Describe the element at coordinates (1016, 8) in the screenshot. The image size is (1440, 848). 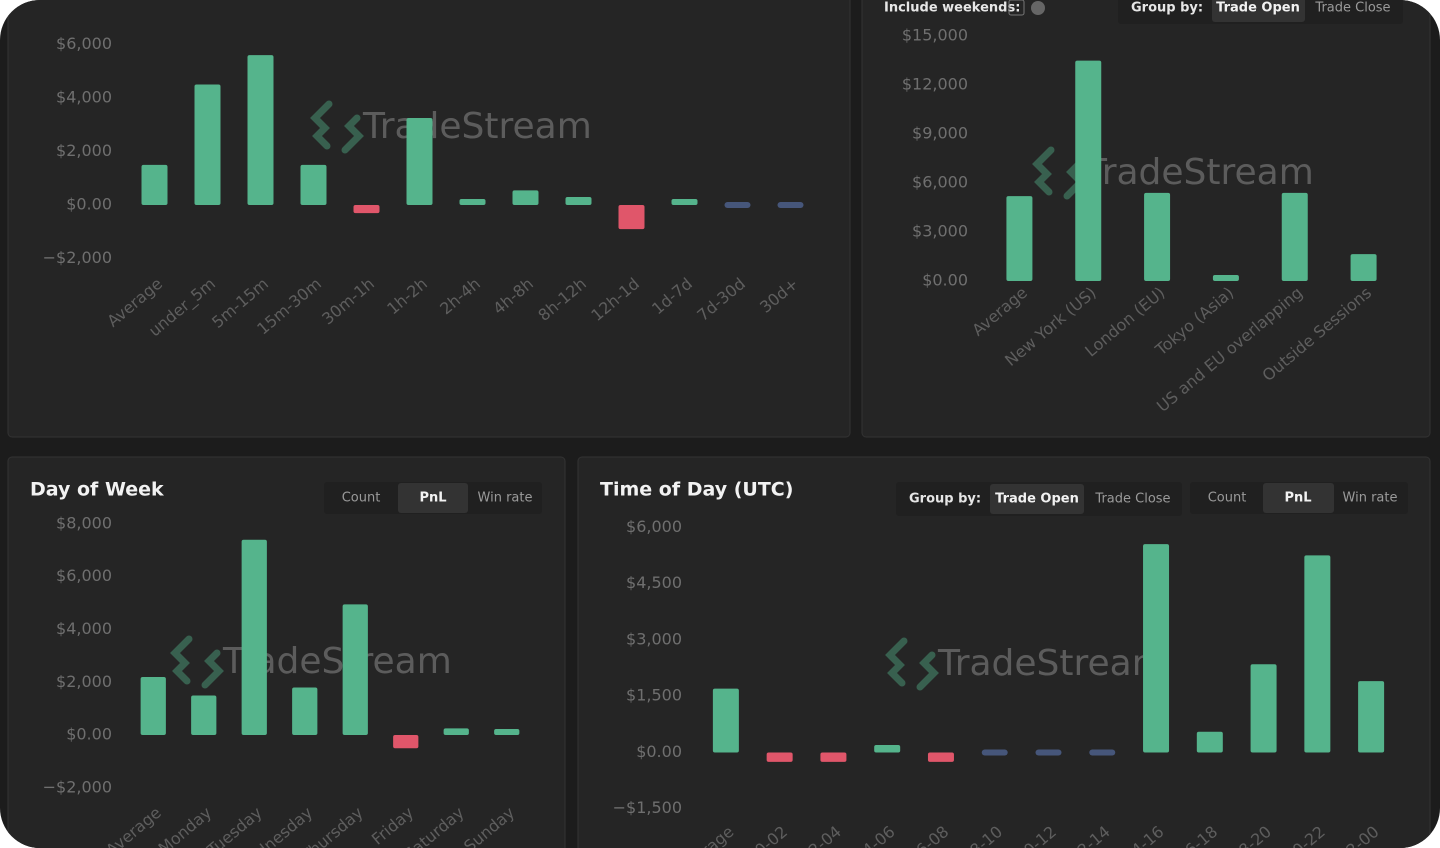
I see `checkbox` at that location.